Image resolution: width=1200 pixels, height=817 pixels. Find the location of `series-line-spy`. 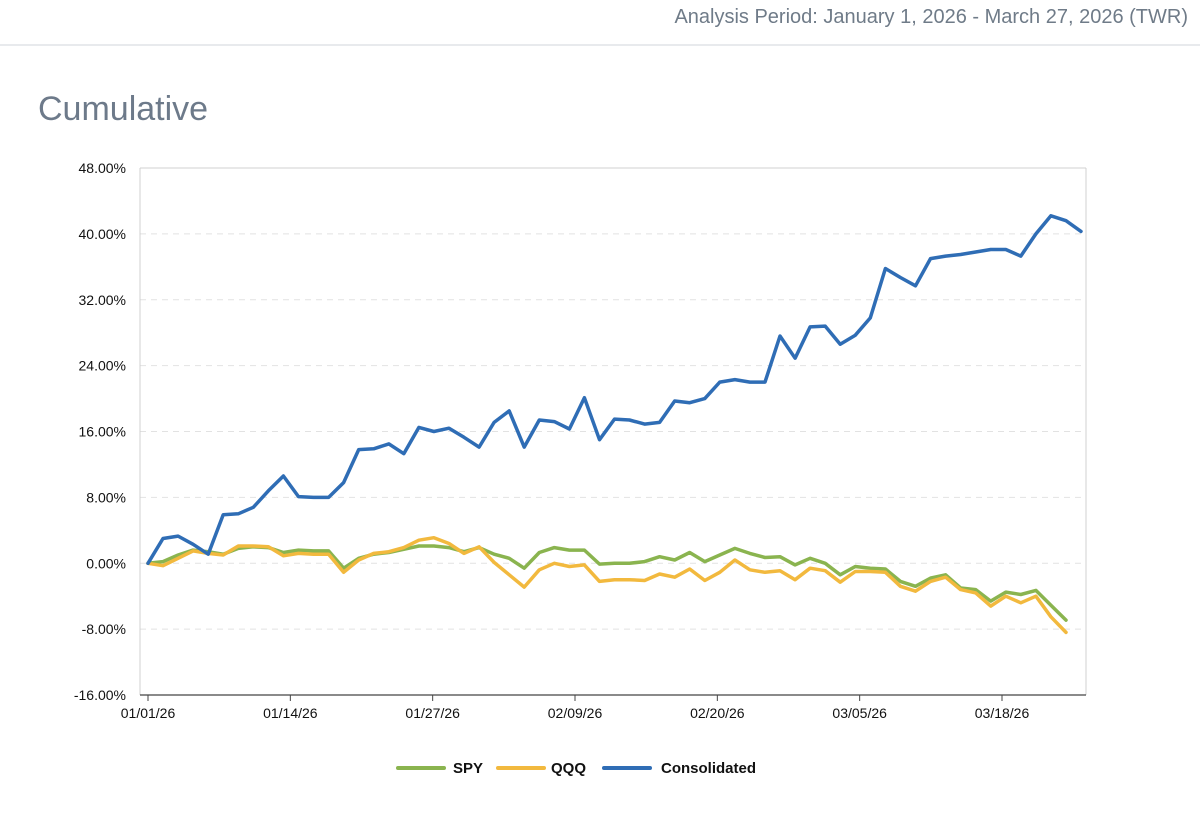

series-line-spy is located at coordinates (607, 583).